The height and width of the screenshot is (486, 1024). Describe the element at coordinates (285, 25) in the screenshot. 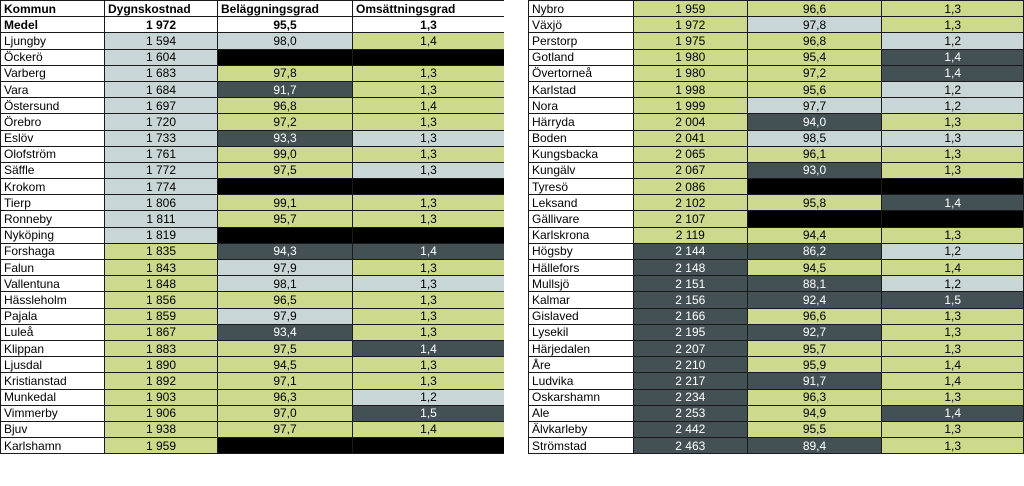

I see `medel-belaggningsgrad: 95,5` at that location.